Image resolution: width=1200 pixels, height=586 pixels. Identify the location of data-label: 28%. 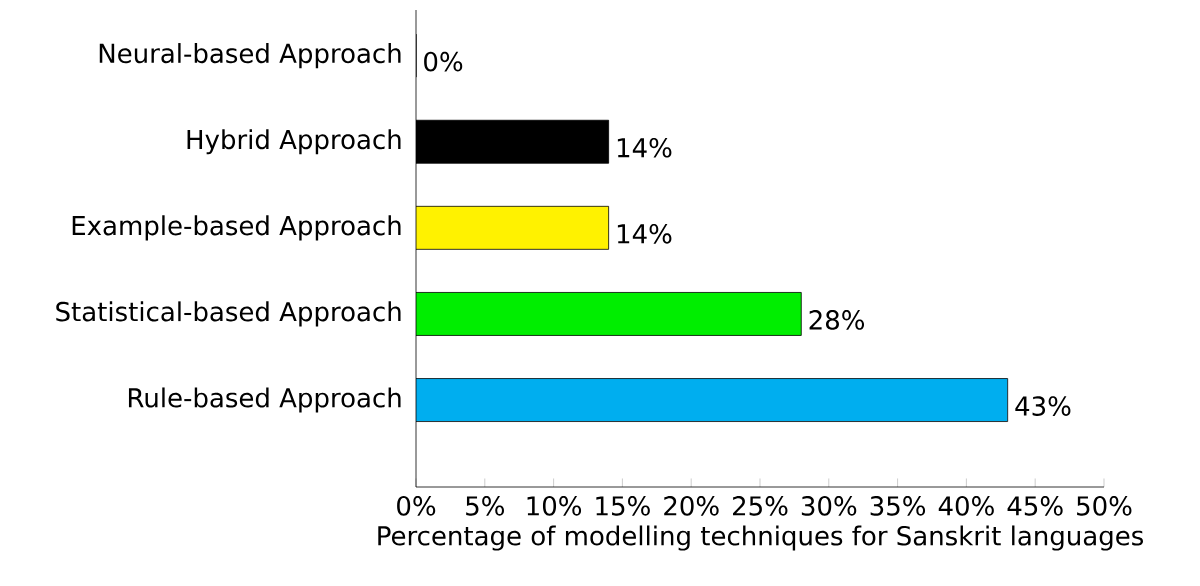
(837, 320).